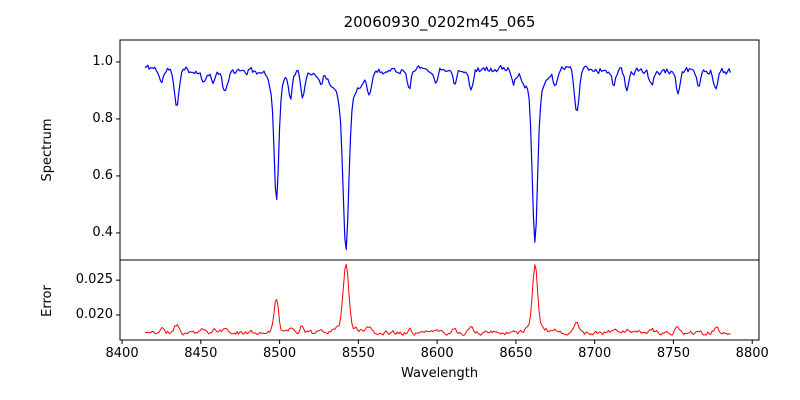 Image resolution: width=800 pixels, height=400 pixels. What do you see at coordinates (280, 353) in the screenshot?
I see `x-tick-label: 8500` at bounding box center [280, 353].